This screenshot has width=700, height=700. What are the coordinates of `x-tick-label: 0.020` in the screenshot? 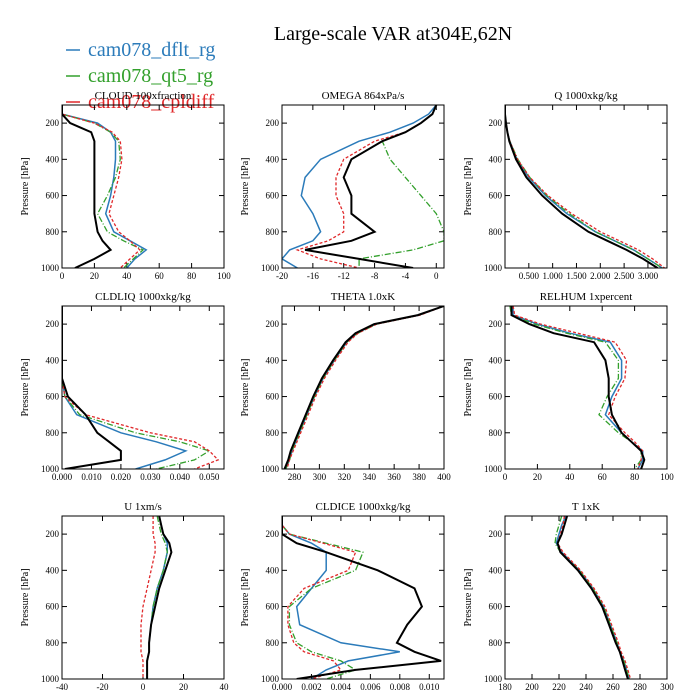 It's located at (121, 477).